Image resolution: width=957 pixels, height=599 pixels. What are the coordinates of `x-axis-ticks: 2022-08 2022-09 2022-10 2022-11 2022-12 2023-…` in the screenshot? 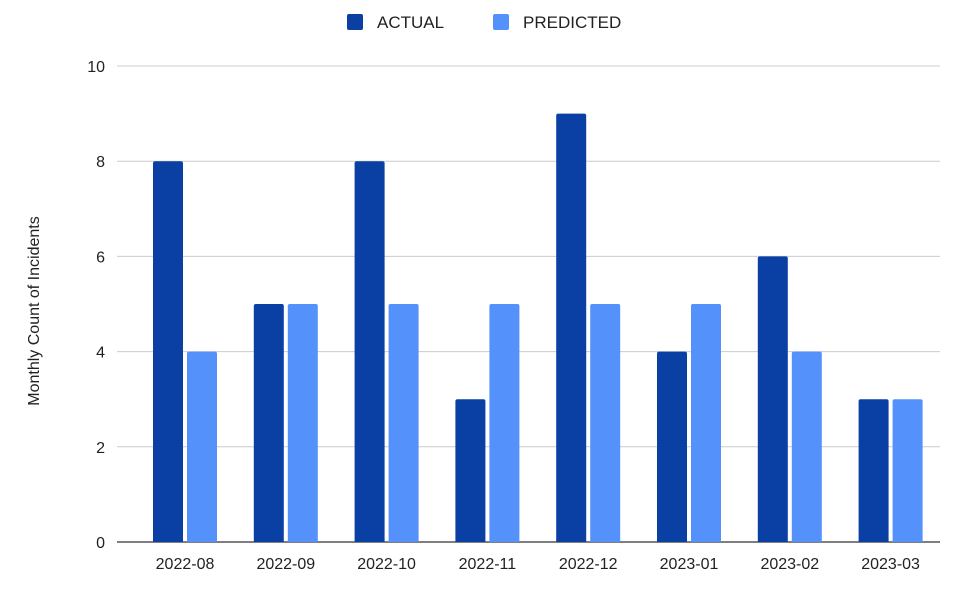 It's located at (538, 564).